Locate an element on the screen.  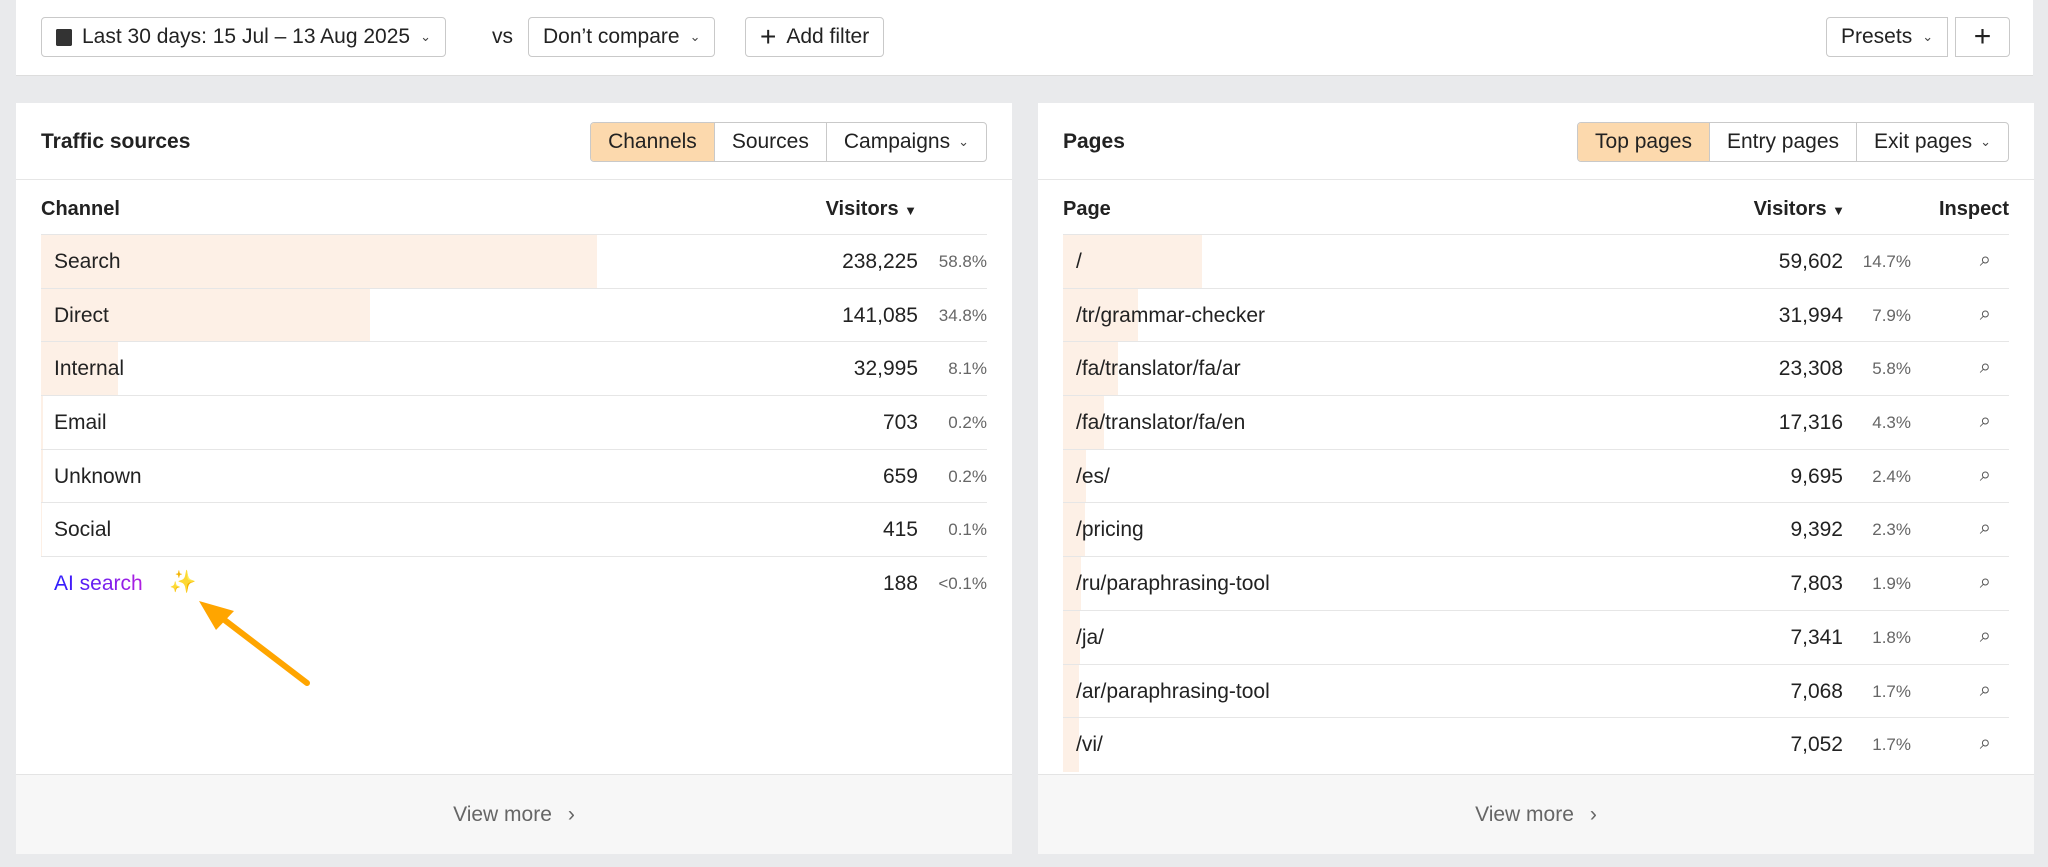
visitors-value: 659 is located at coordinates (900, 476).